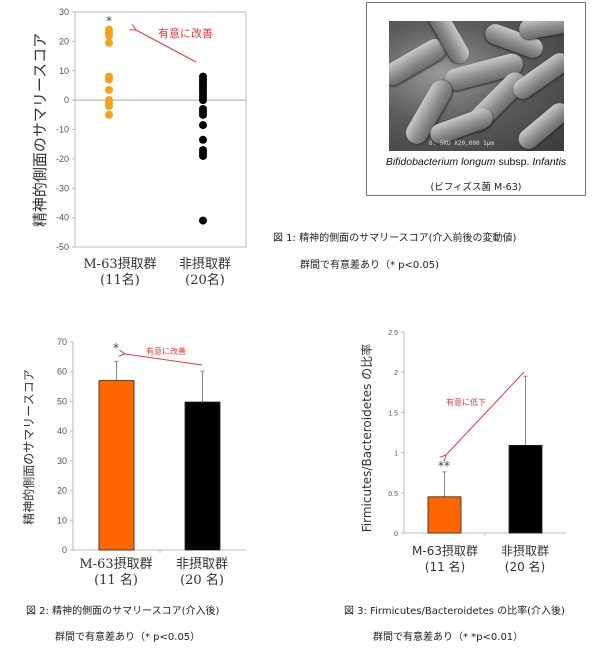  Describe the element at coordinates (62, 401) in the screenshot. I see `y-tick-label: 50` at that location.